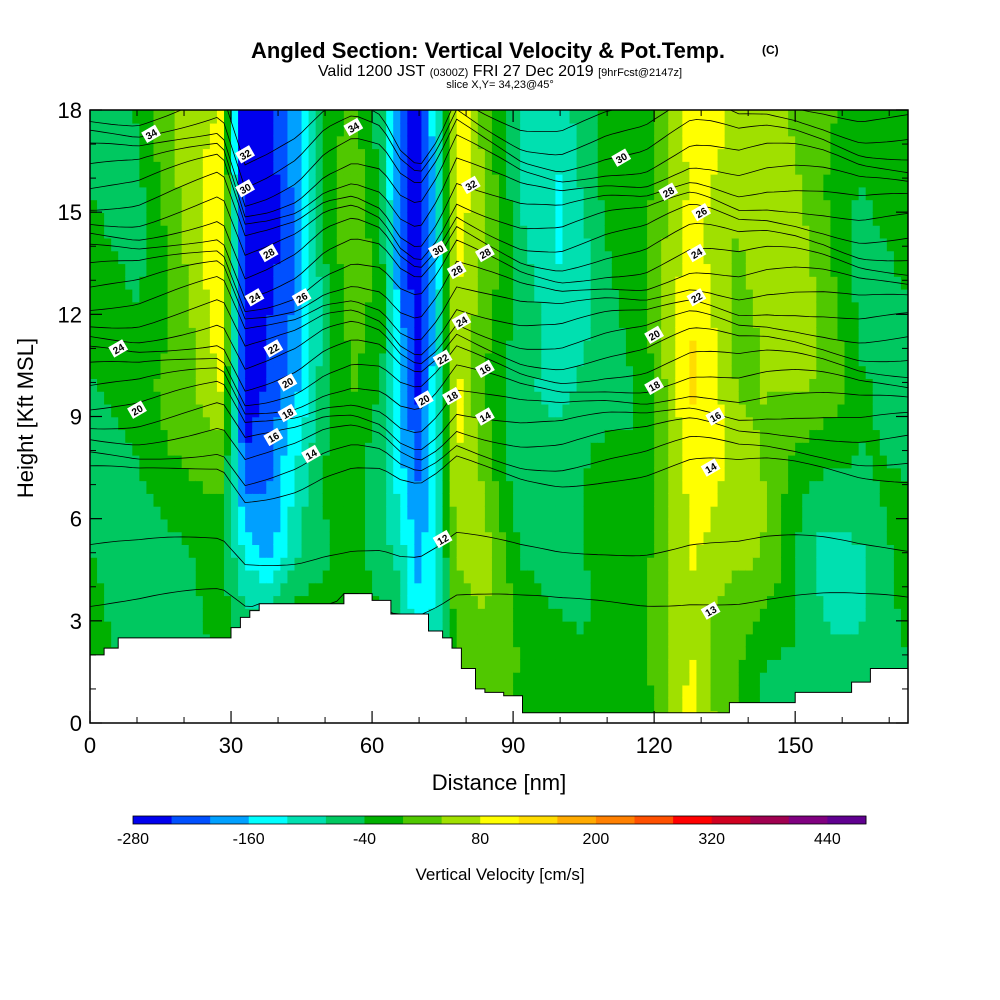  What do you see at coordinates (500, 85) in the screenshot?
I see `chart-slice-info: slice X,Y= 34,23@45°` at bounding box center [500, 85].